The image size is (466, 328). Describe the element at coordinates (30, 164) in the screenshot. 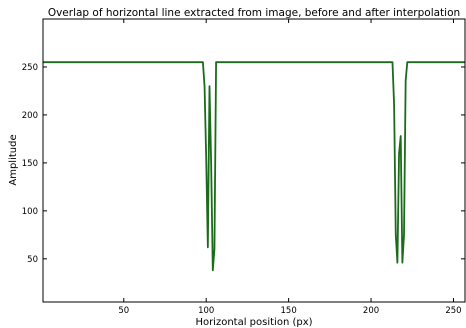

I see `y-tick-label: 150` at that location.